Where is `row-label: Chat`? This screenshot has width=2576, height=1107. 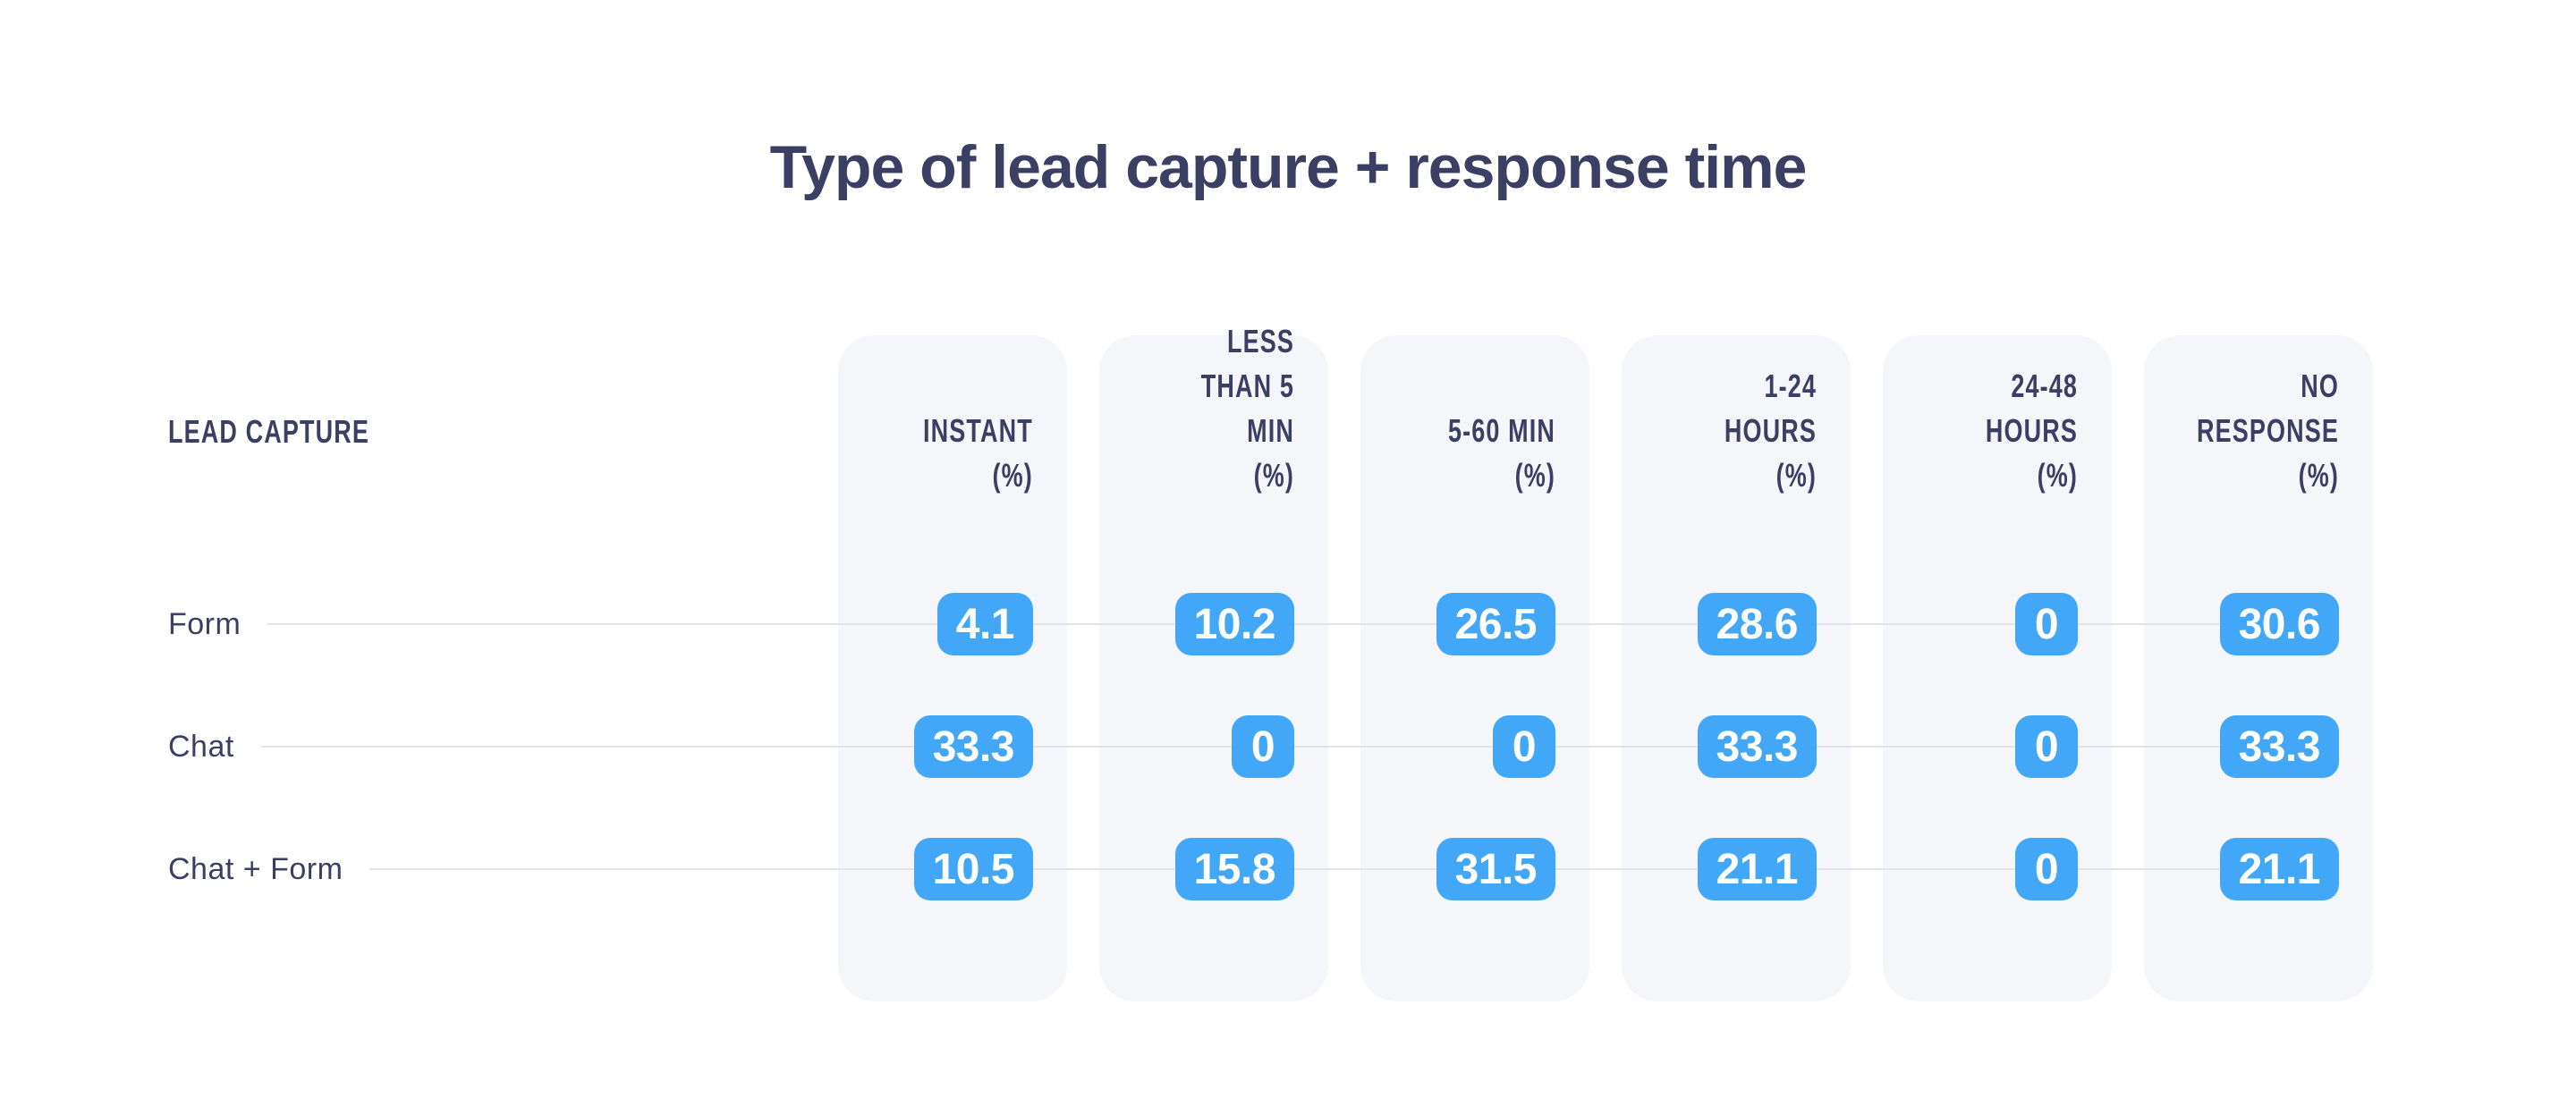 row-label: Chat is located at coordinates (201, 746).